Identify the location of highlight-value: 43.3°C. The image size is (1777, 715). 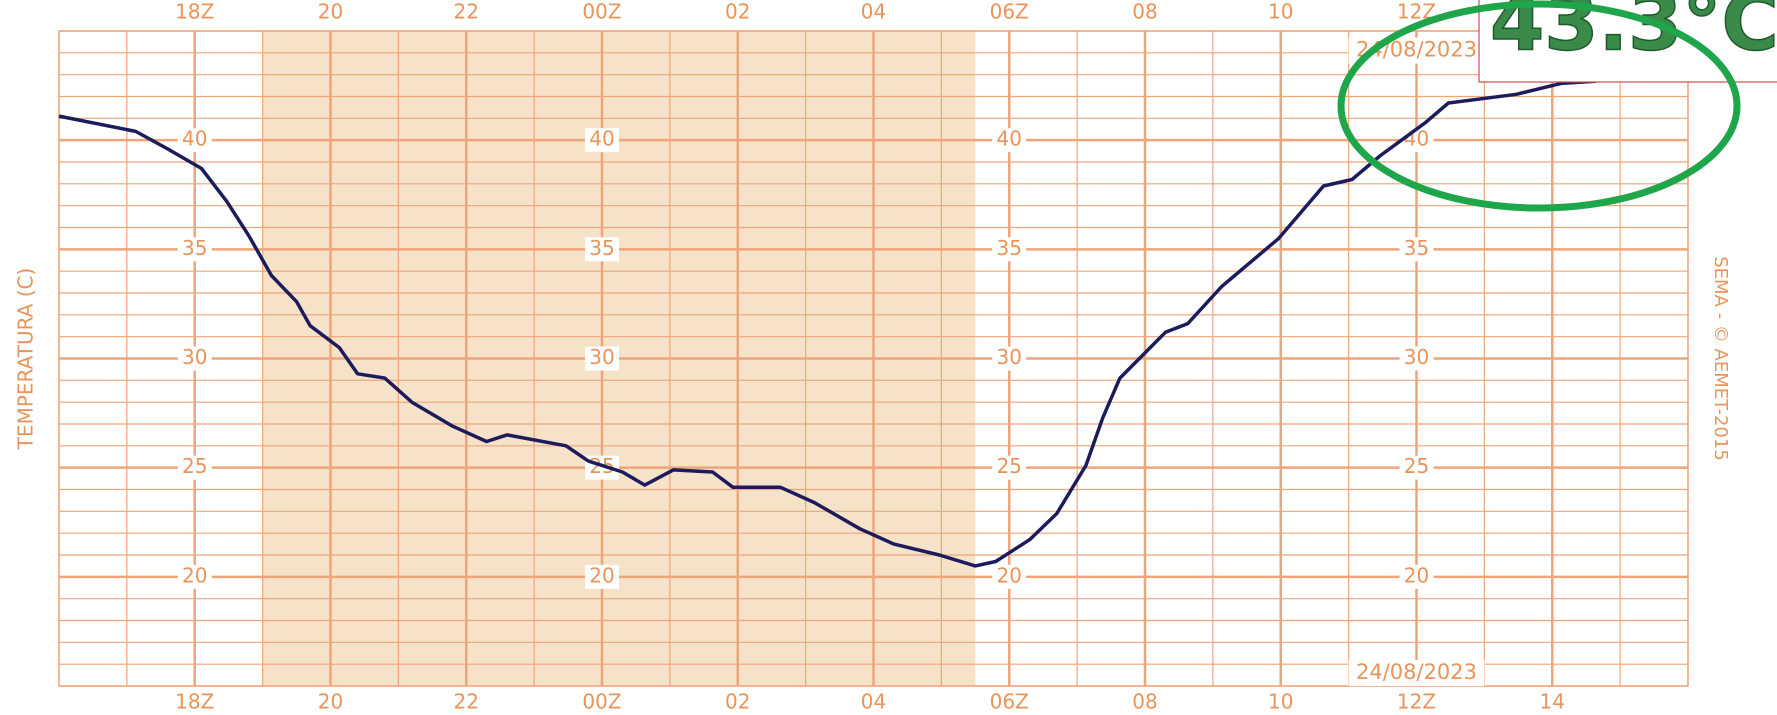
(1633, 34).